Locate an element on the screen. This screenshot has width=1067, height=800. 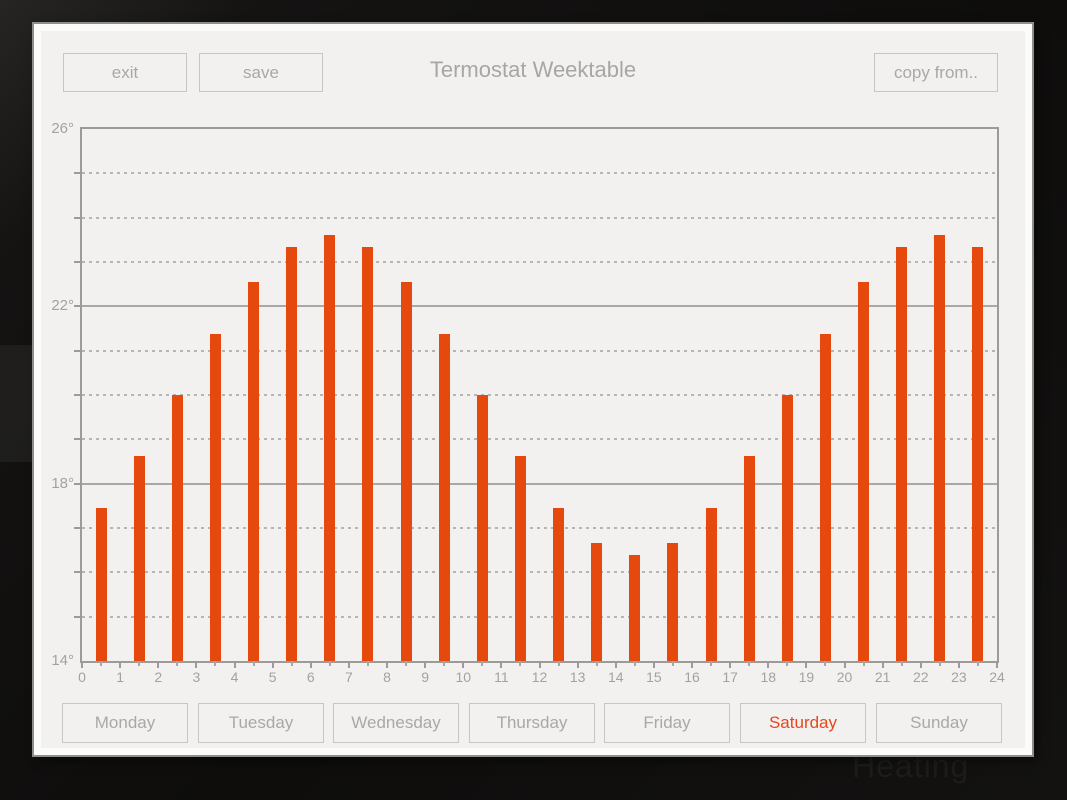
day-button-tuesday: Tuesday is located at coordinates (261, 723).